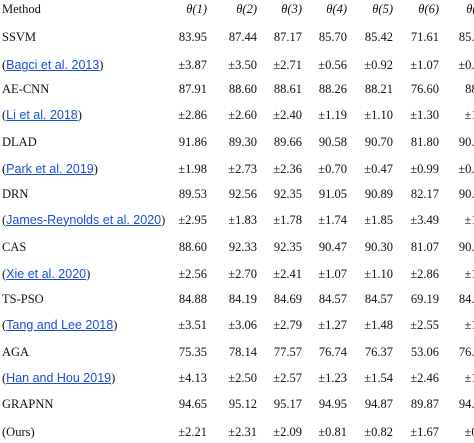  What do you see at coordinates (242, 403) in the screenshot?
I see `value-cell: 95.12` at bounding box center [242, 403].